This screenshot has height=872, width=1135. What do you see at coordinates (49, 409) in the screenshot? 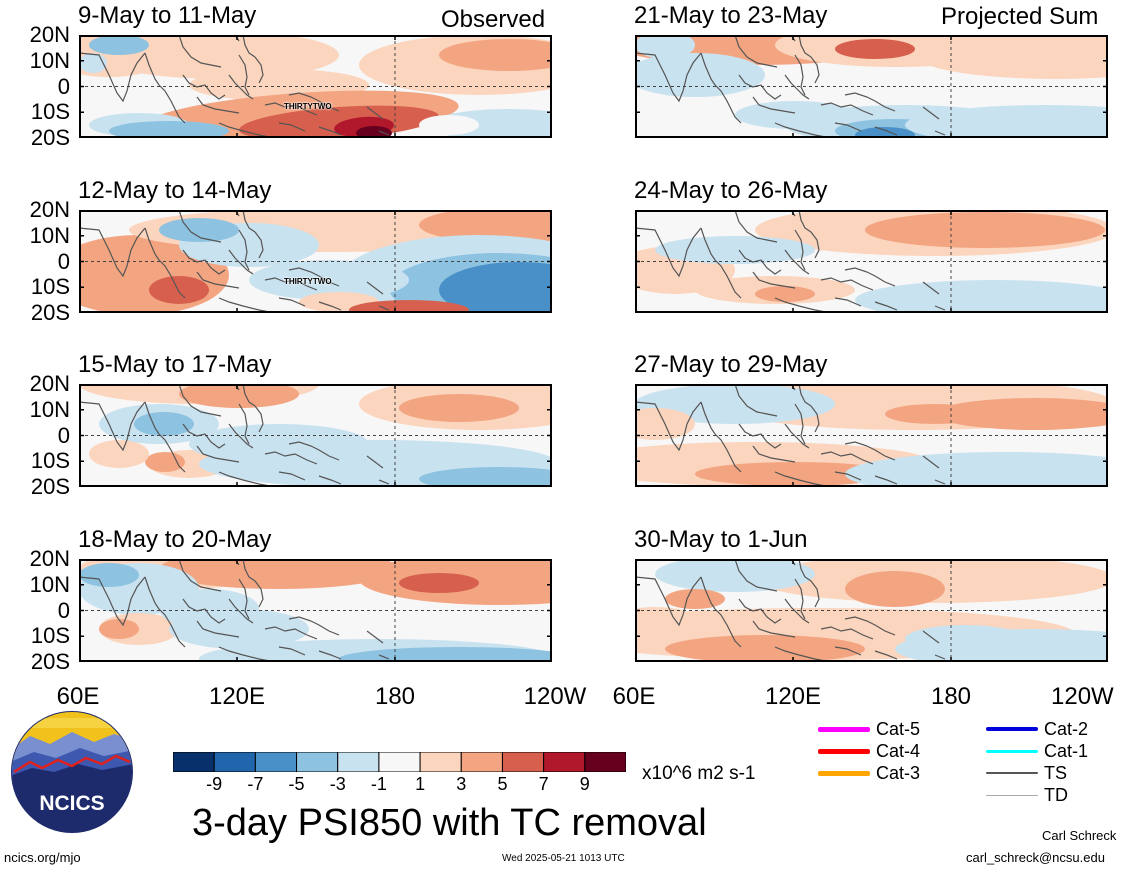
I see `lat-label: 10N` at bounding box center [49, 409].